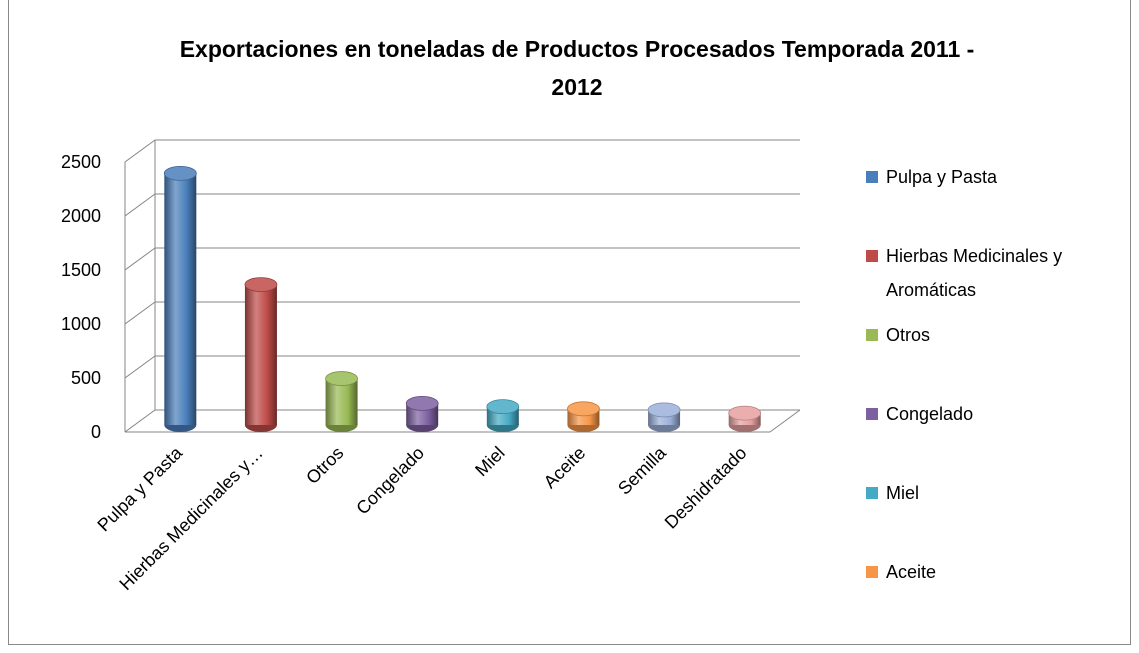  Describe the element at coordinates (911, 572) in the screenshot. I see `legend-label: Aceite` at that location.